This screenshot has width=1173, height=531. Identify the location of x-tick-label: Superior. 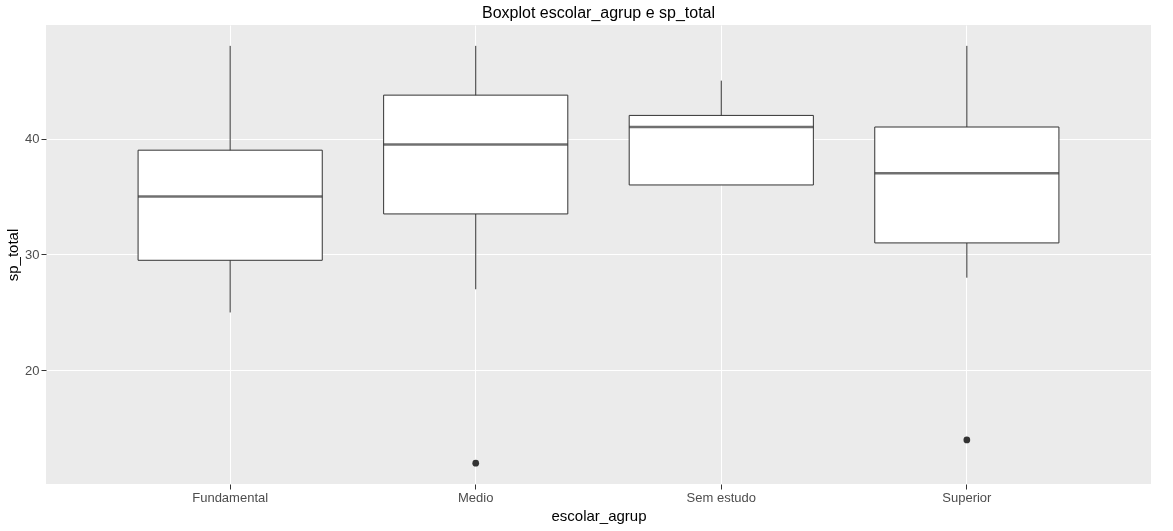
(967, 497).